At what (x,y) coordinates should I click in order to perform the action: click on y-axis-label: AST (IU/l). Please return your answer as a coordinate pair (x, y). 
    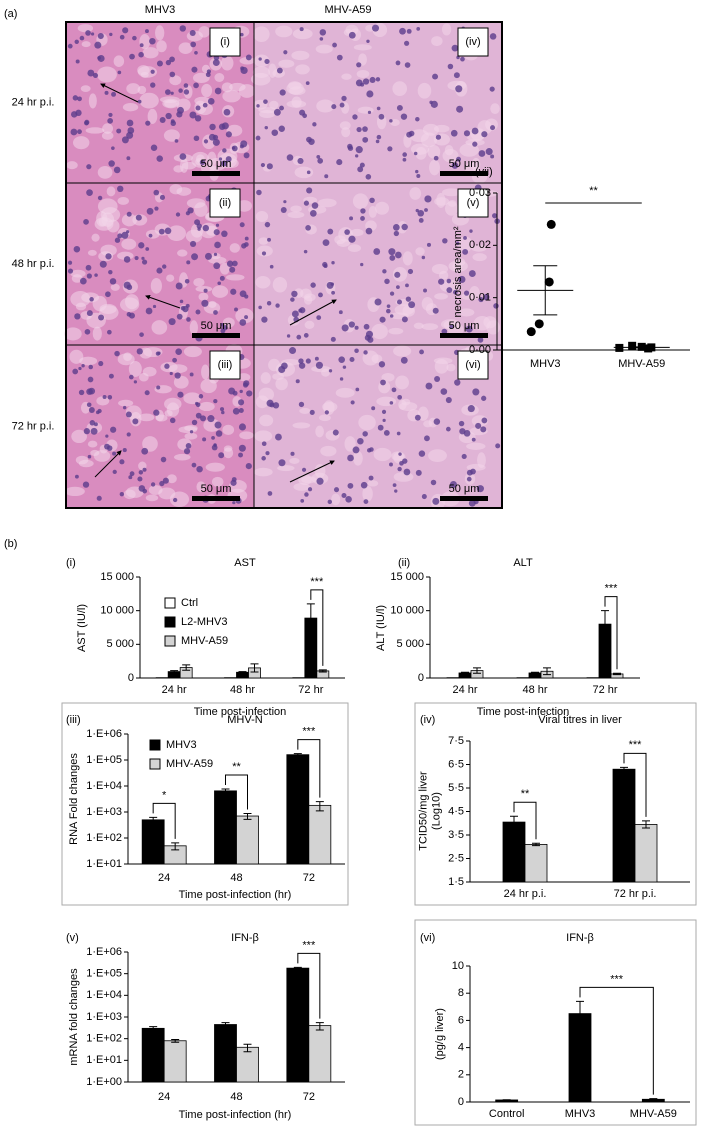
    Looking at the image, I should click on (82, 628).